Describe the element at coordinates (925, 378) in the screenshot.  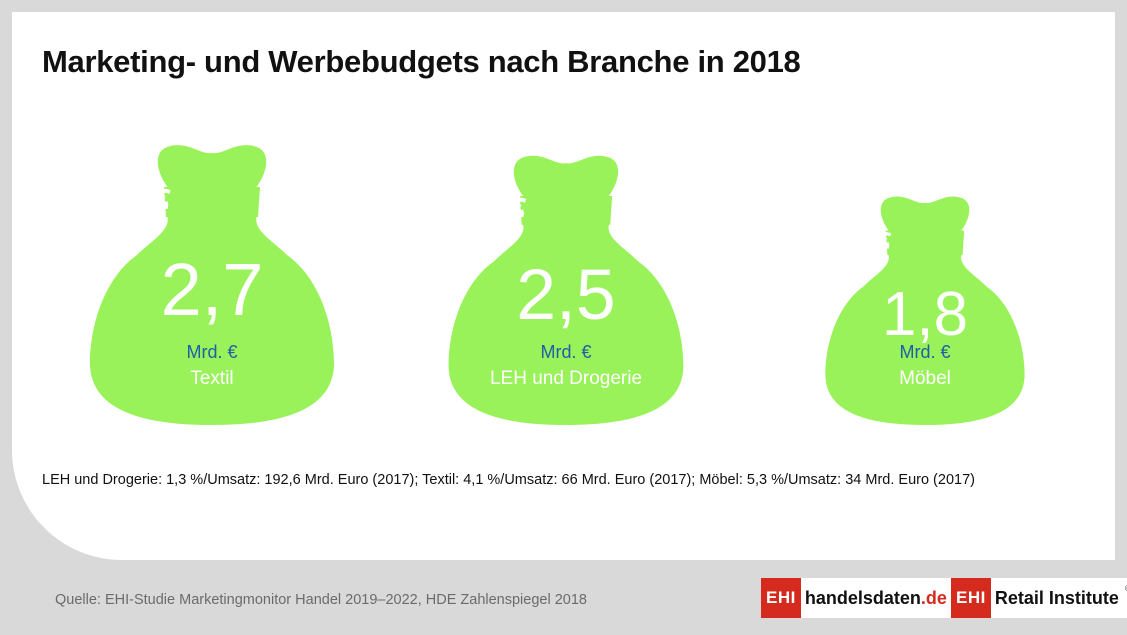
I see `category-label: Möbel` at that location.